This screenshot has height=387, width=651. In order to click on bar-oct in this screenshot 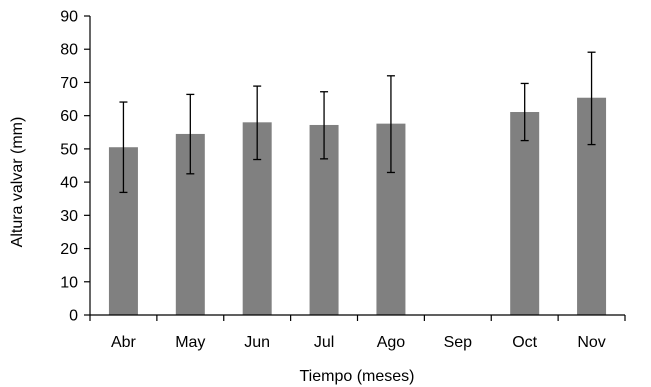, I will do `click(525, 213)`.